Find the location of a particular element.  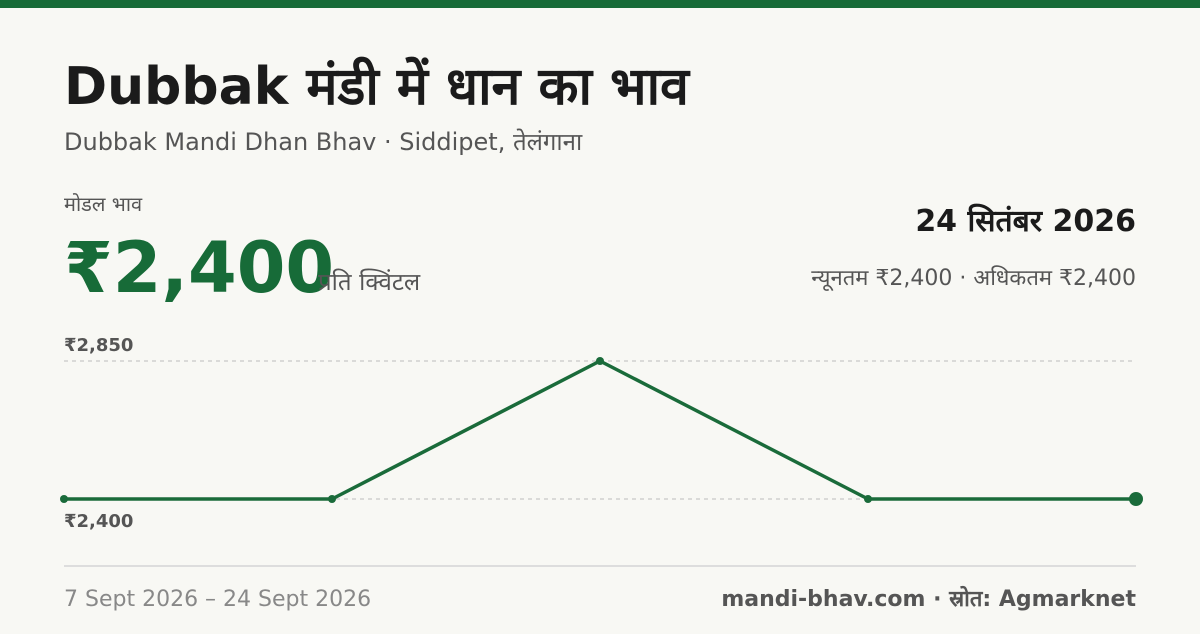

price-label: मोडल भाव is located at coordinates (103, 204).